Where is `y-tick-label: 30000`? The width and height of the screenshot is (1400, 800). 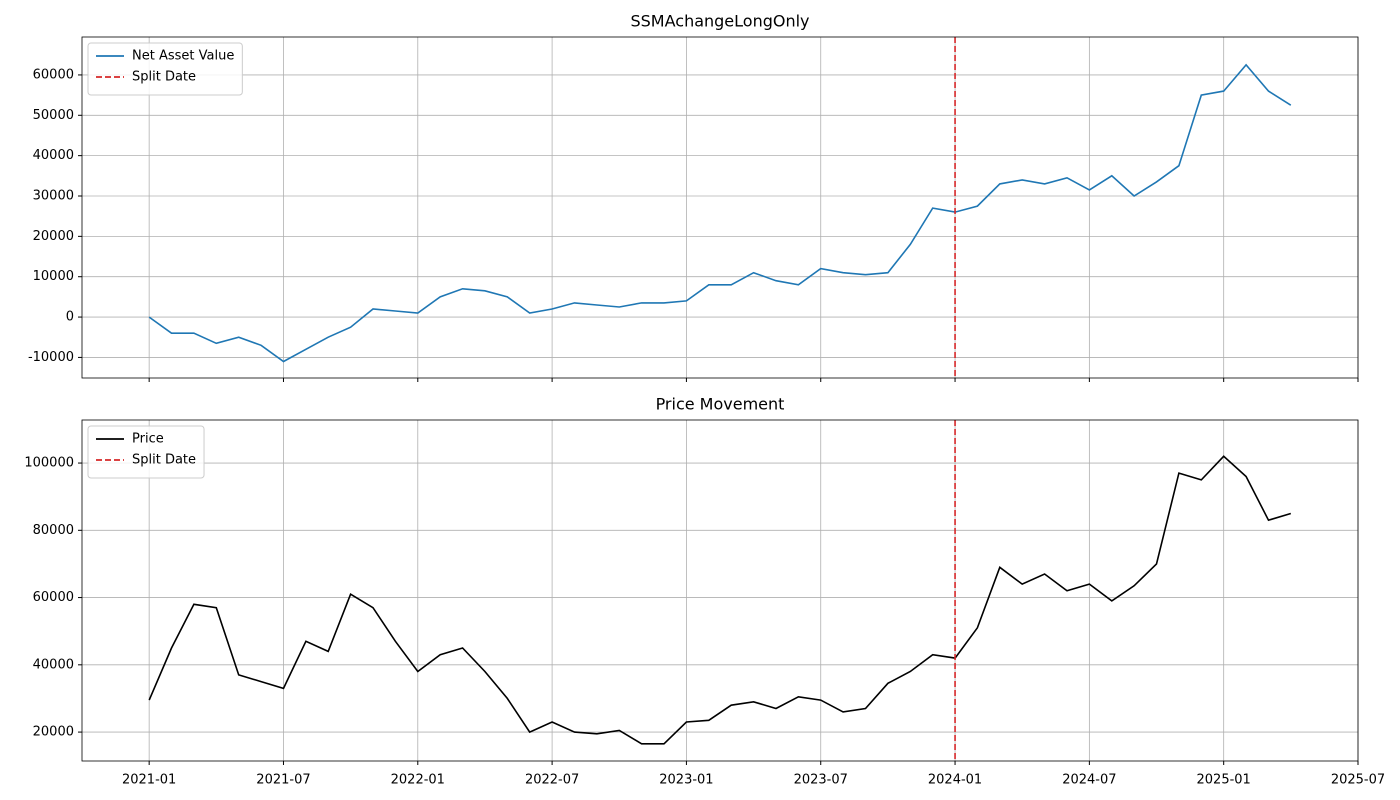 y-tick-label: 30000 is located at coordinates (53, 195).